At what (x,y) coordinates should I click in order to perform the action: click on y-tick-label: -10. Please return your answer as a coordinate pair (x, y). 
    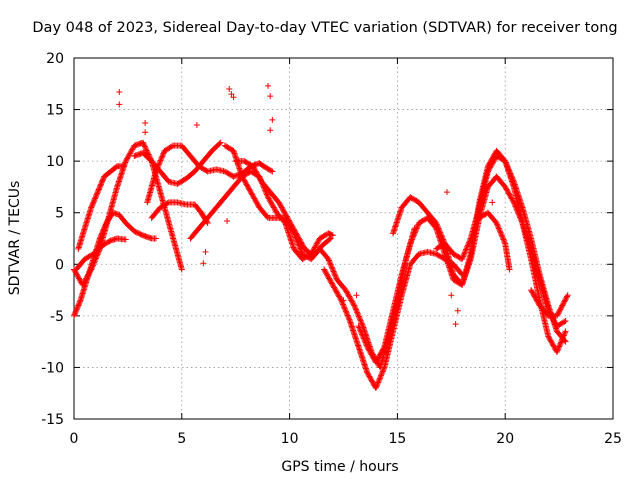
    Looking at the image, I should click on (52, 368).